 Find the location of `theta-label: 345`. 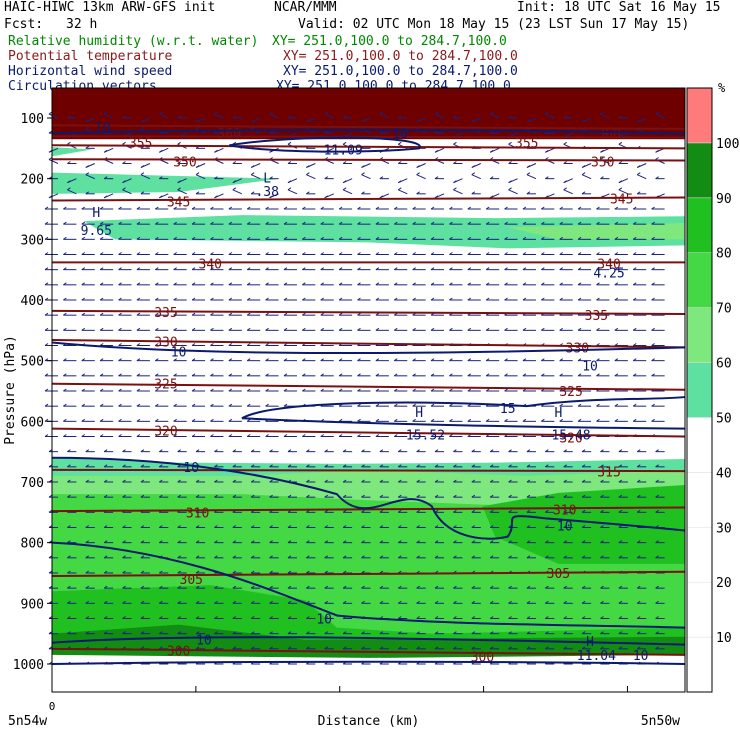

theta-label: 345 is located at coordinates (178, 203).